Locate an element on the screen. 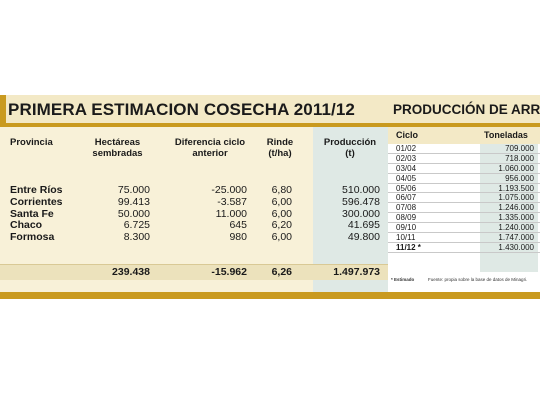 The height and width of the screenshot is (405, 540). cell-toneladas: 1.075.000 is located at coordinates (516, 198).